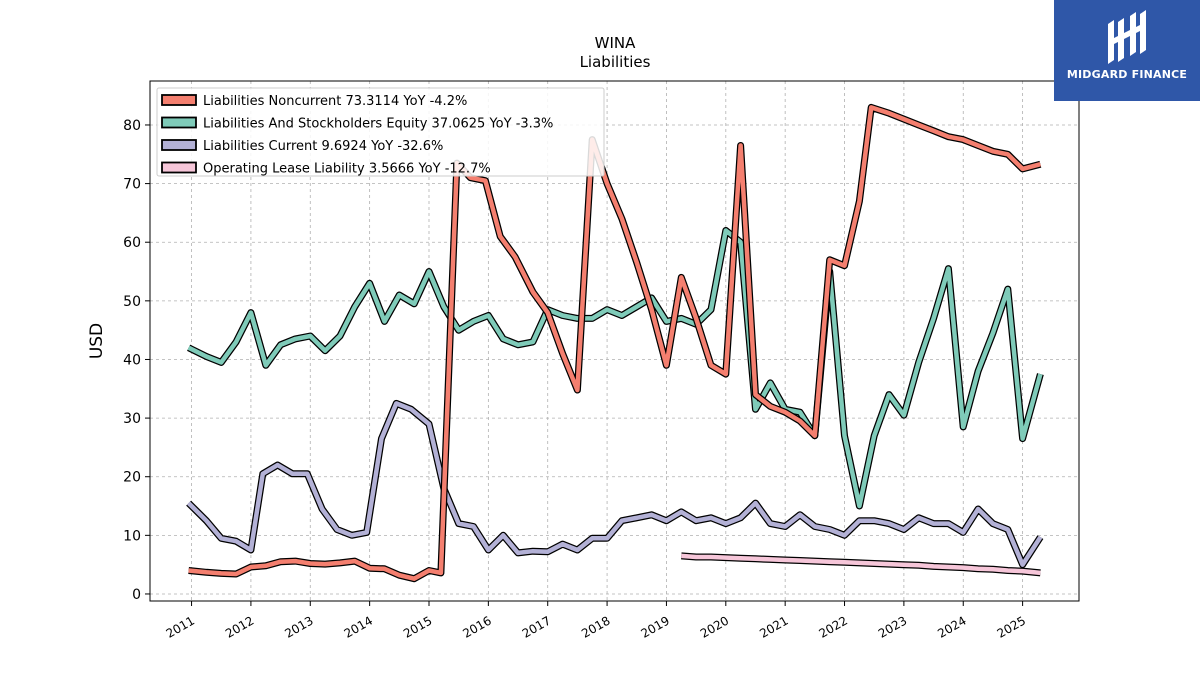 The height and width of the screenshot is (675, 1200). Describe the element at coordinates (239, 626) in the screenshot. I see `x-tick-label: 2012` at that location.